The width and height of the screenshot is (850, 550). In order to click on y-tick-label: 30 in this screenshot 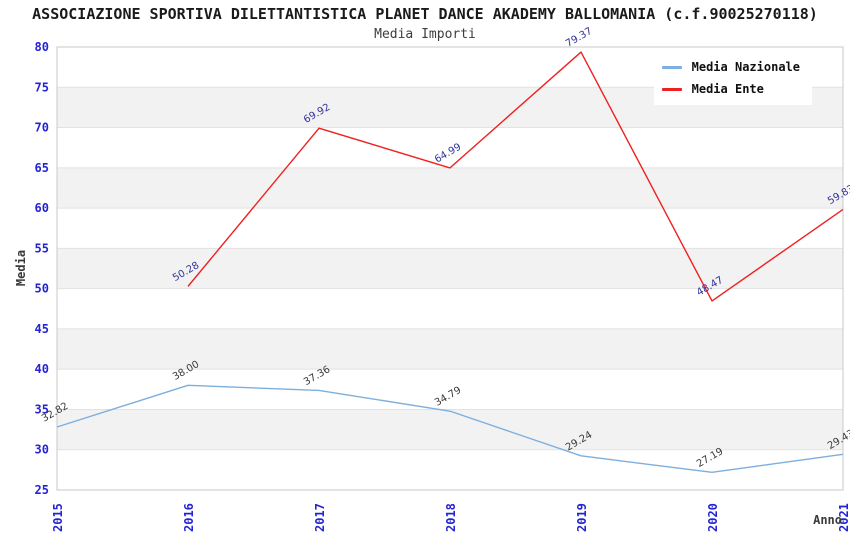, I will do `click(42, 450)`.